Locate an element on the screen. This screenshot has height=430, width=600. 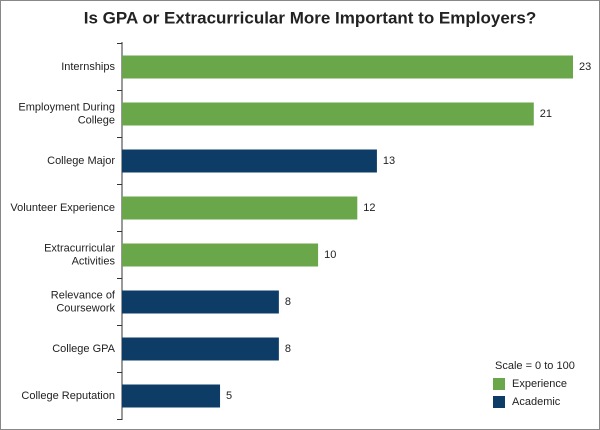
data-label: 21 is located at coordinates (546, 114).